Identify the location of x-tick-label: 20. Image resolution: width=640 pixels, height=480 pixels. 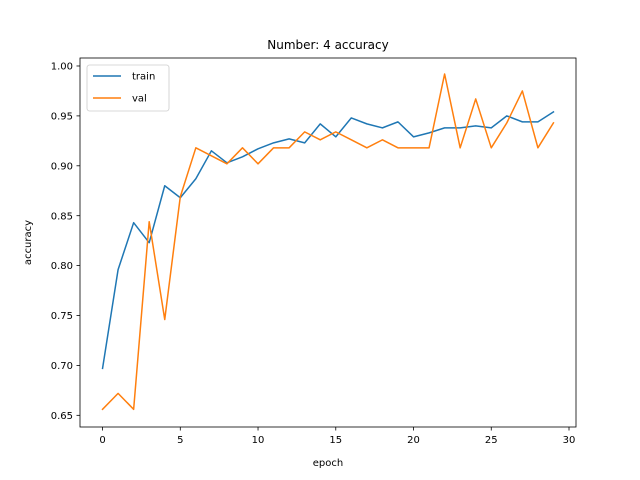
(413, 440).